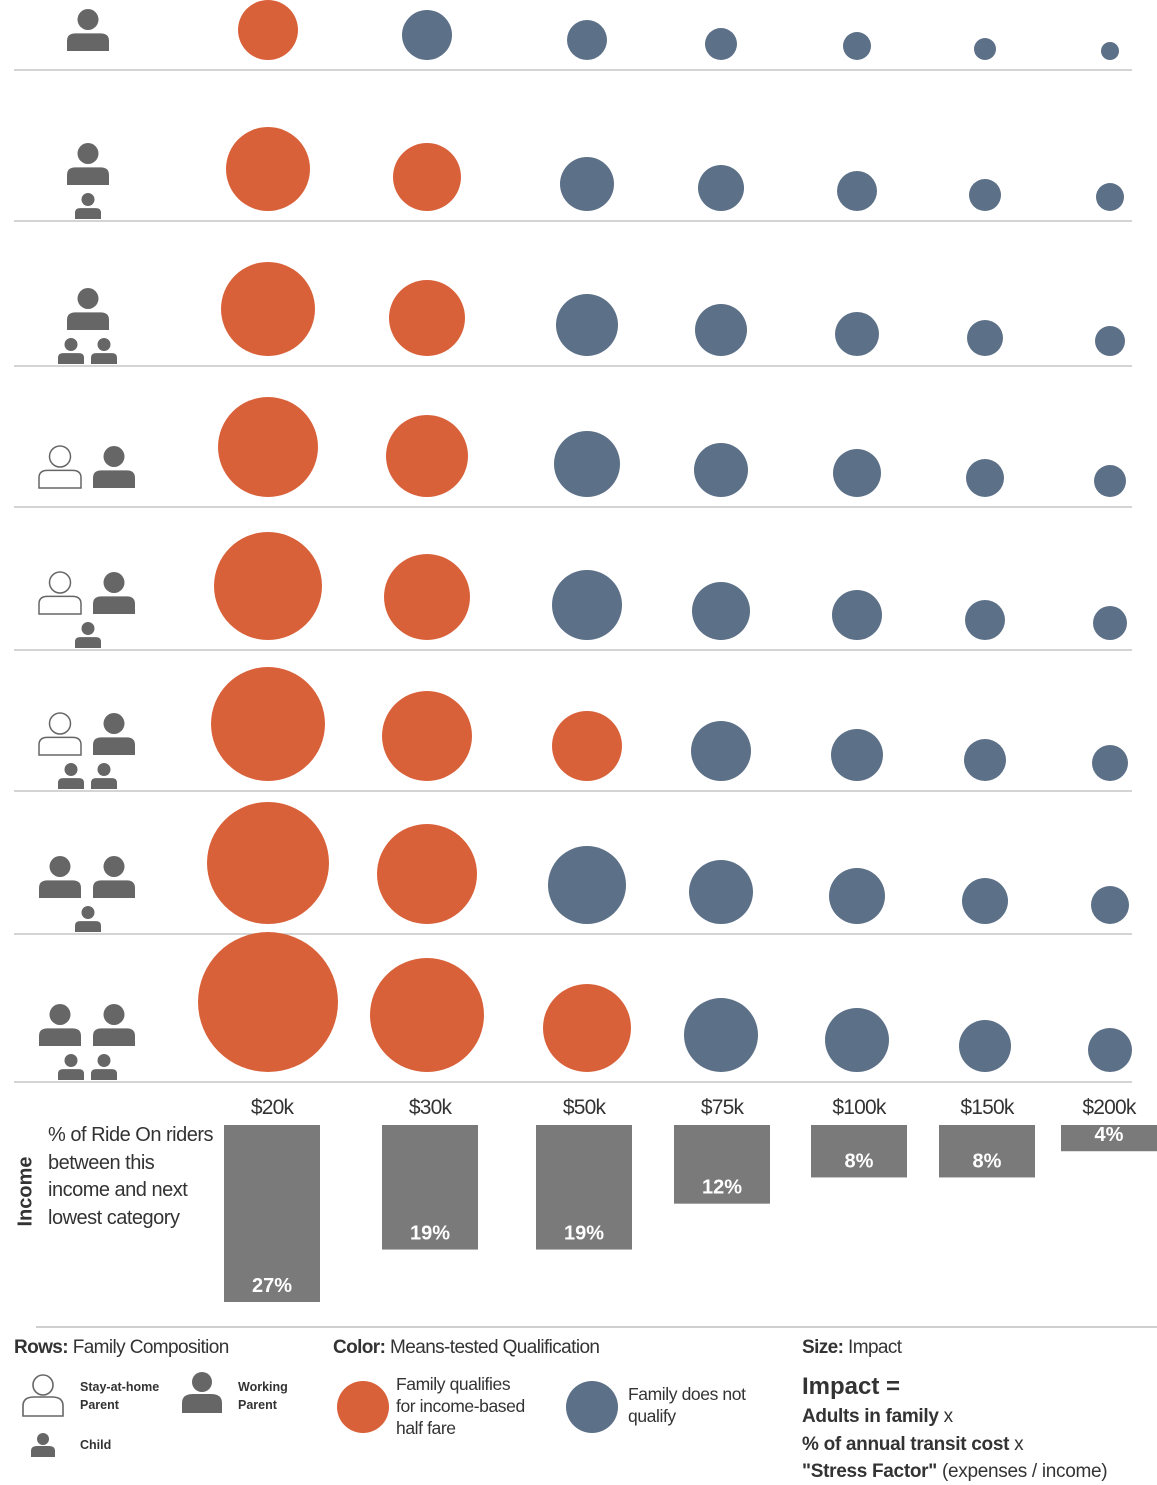  I want to click on not-qualifies-swatch, so click(592, 1407).